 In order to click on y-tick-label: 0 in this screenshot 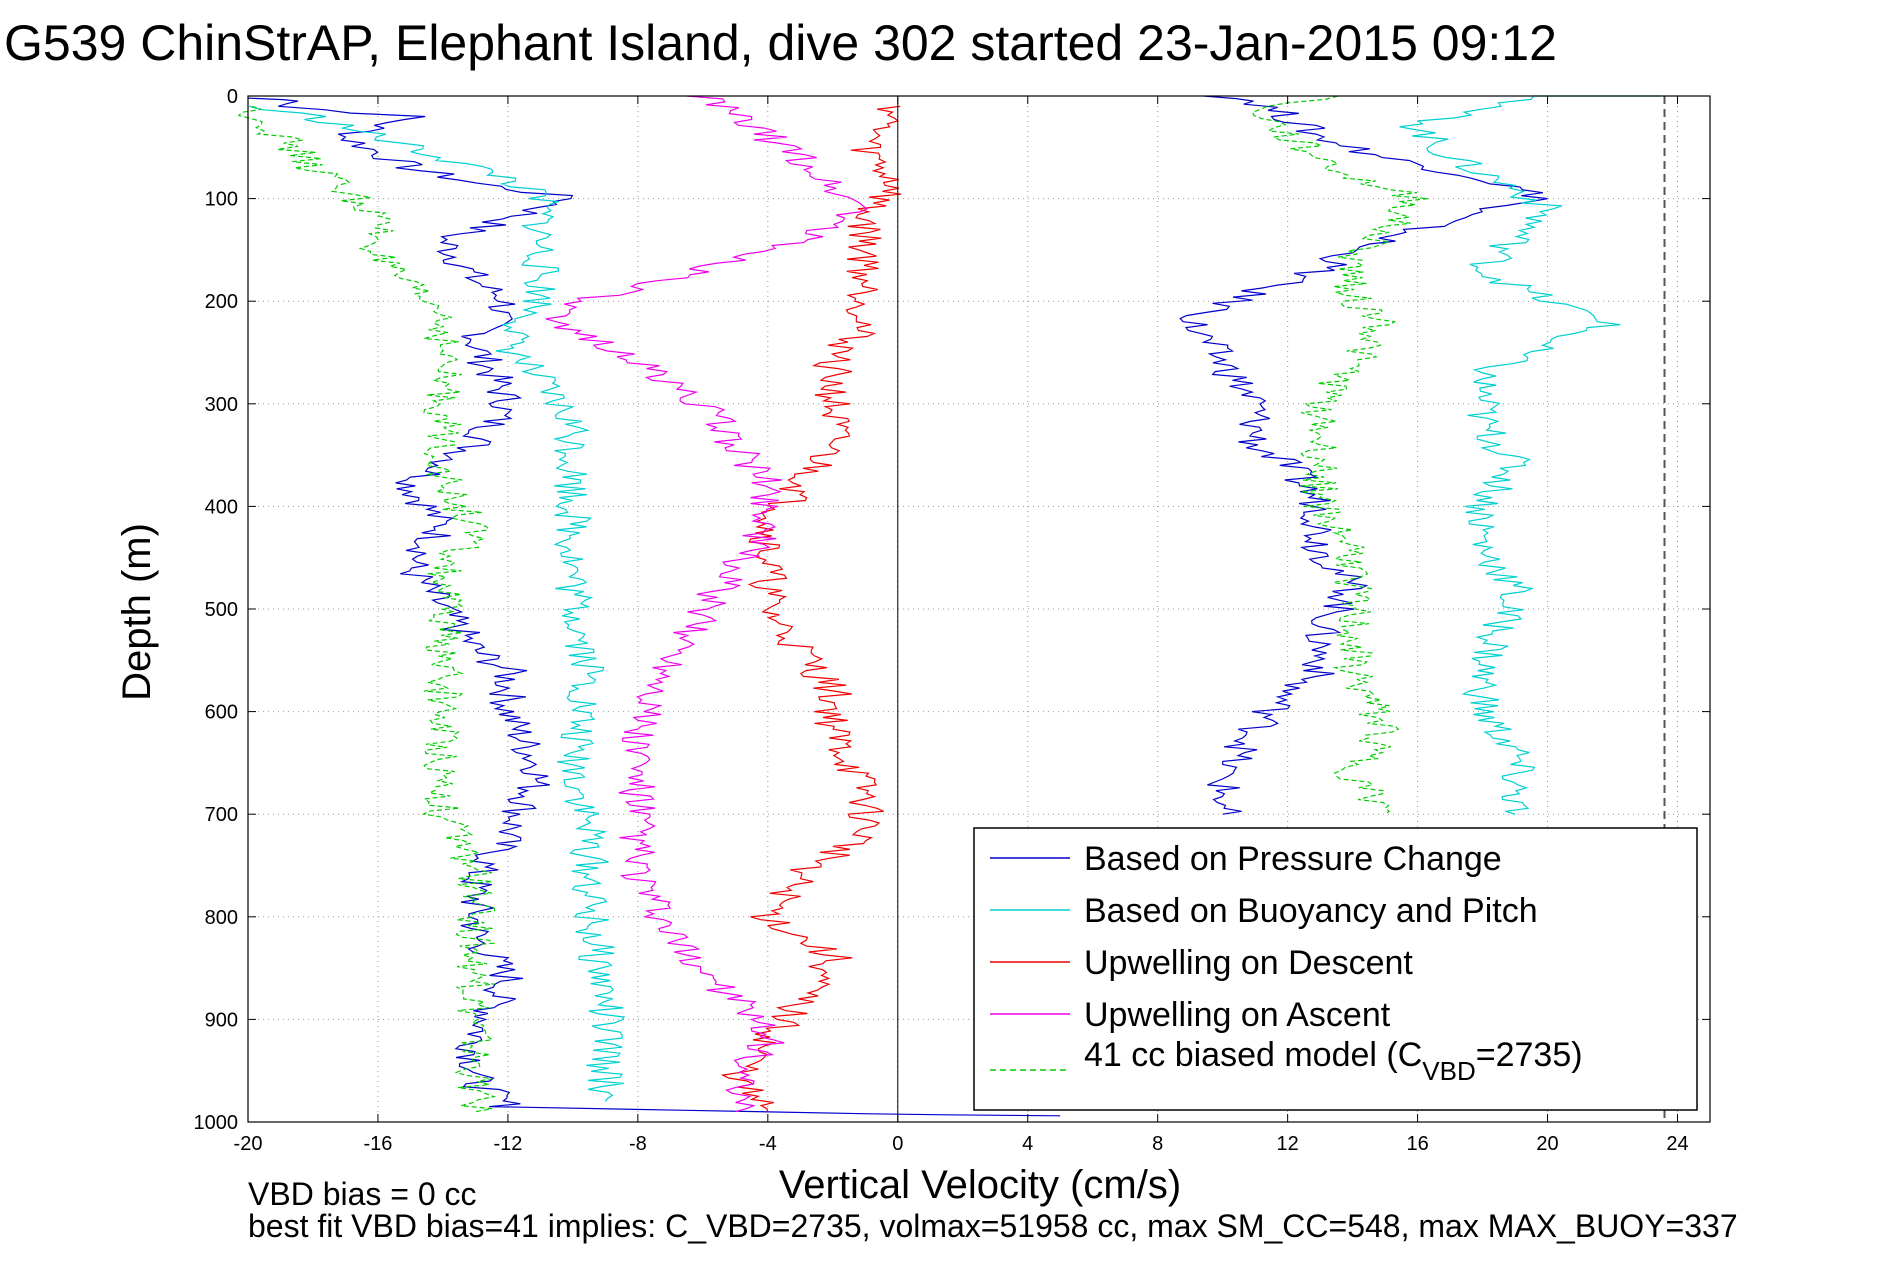, I will do `click(232, 97)`.